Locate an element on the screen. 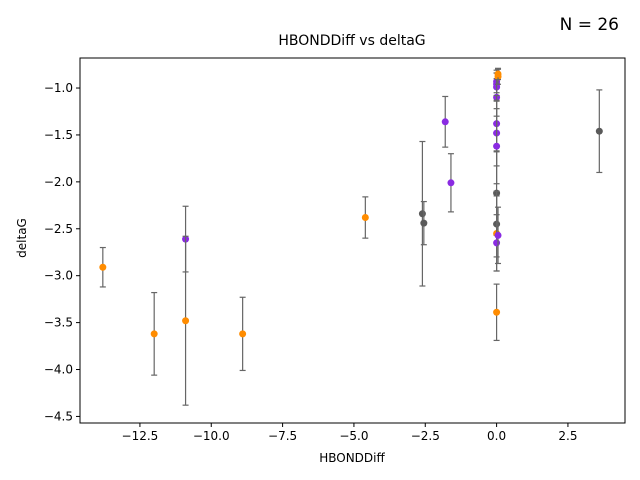 The height and width of the screenshot is (480, 640). y-tick-label: −4.0 is located at coordinates (58, 370).